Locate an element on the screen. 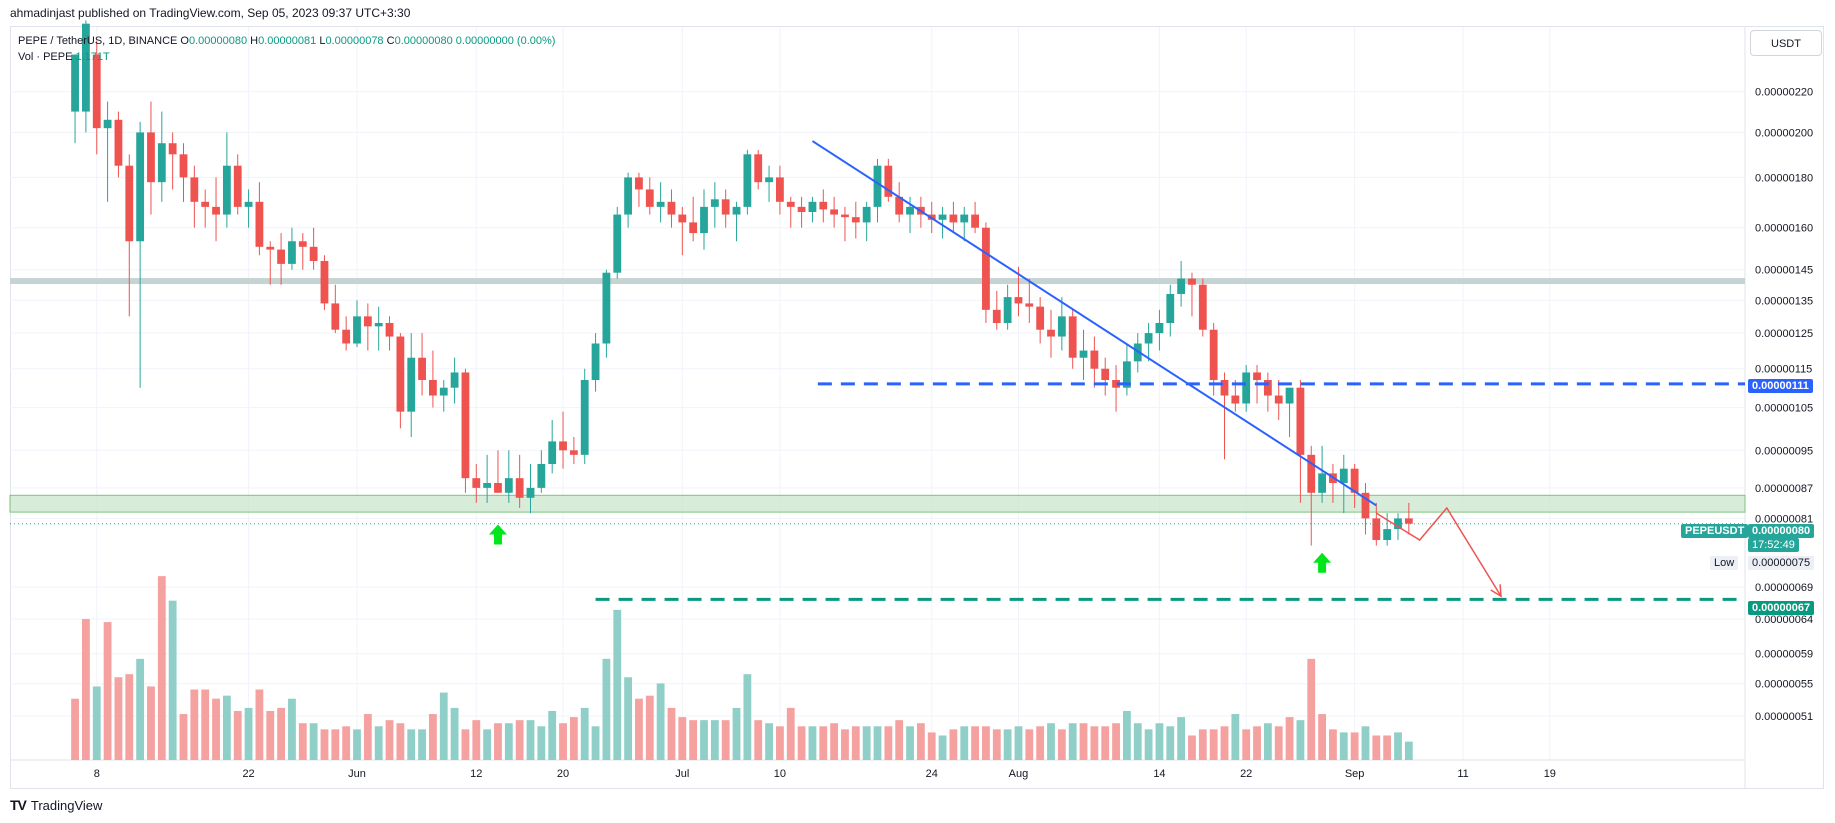 This screenshot has height=823, width=1835. time-tick-label: 19 is located at coordinates (1550, 774).